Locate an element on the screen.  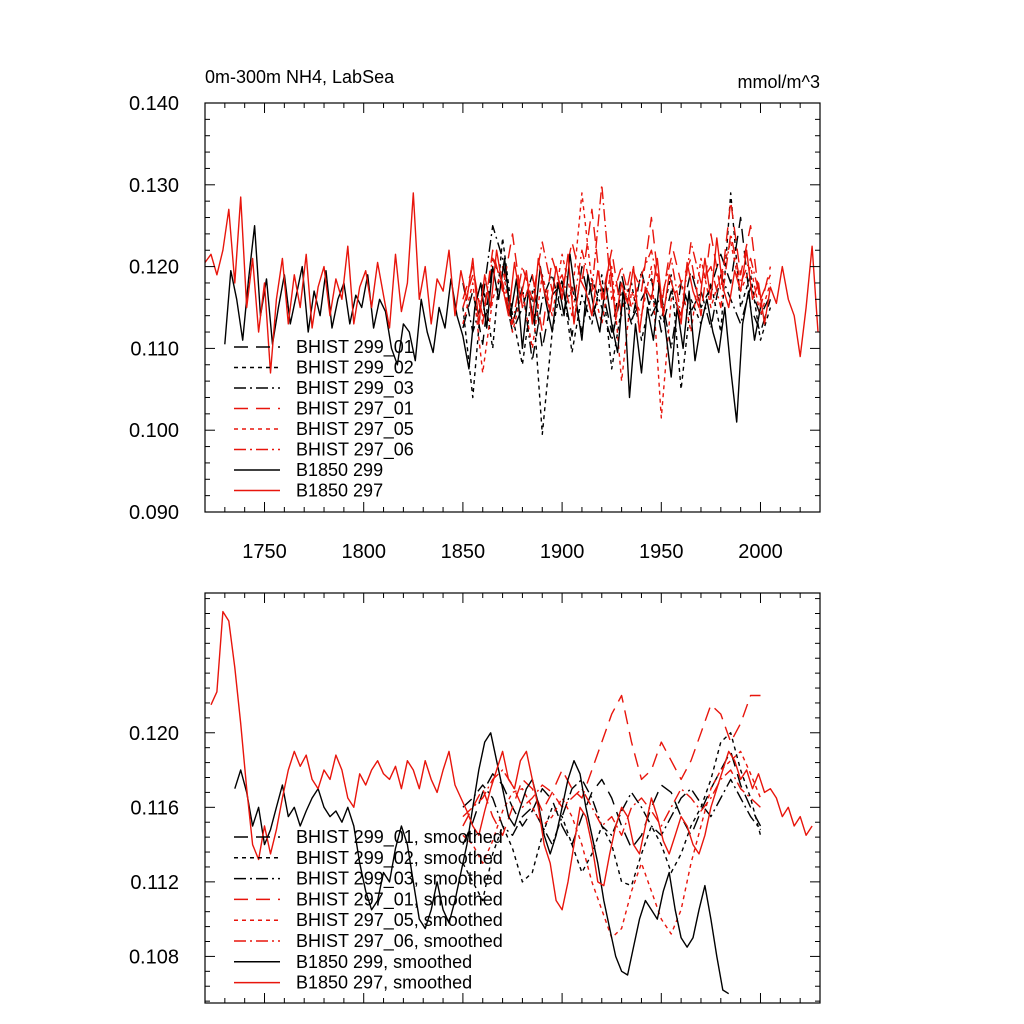
x-tick-label: 1950 is located at coordinates (661, 552).